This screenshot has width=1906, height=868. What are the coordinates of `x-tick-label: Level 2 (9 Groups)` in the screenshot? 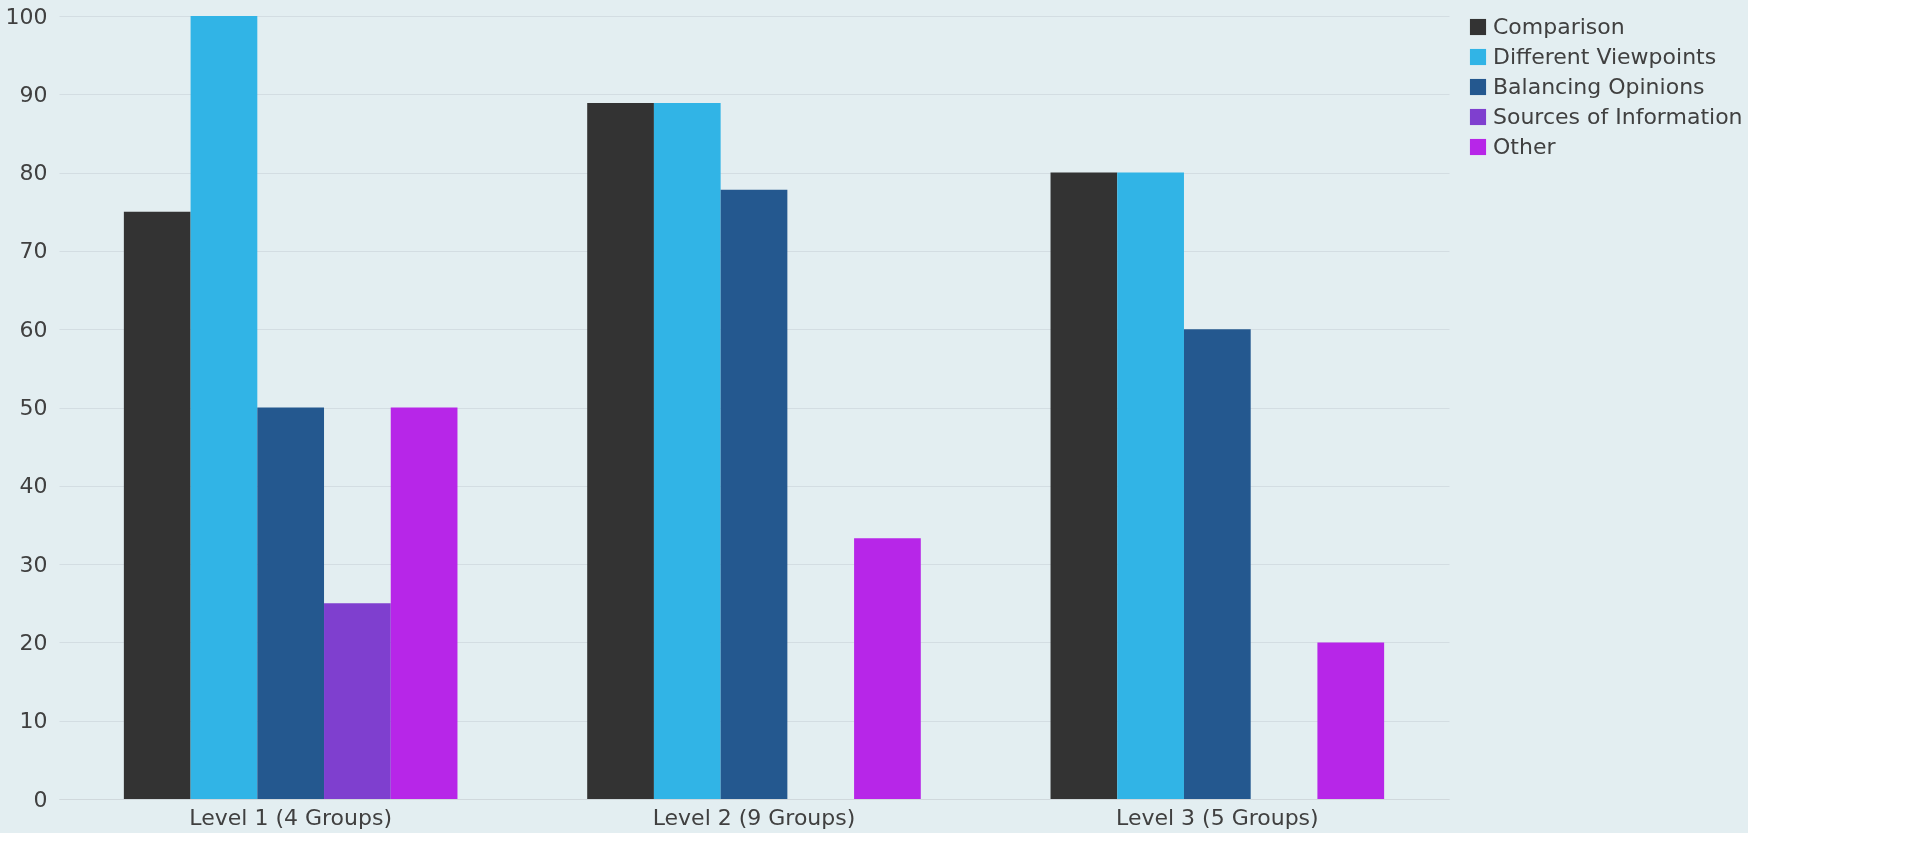 It's located at (754, 817).